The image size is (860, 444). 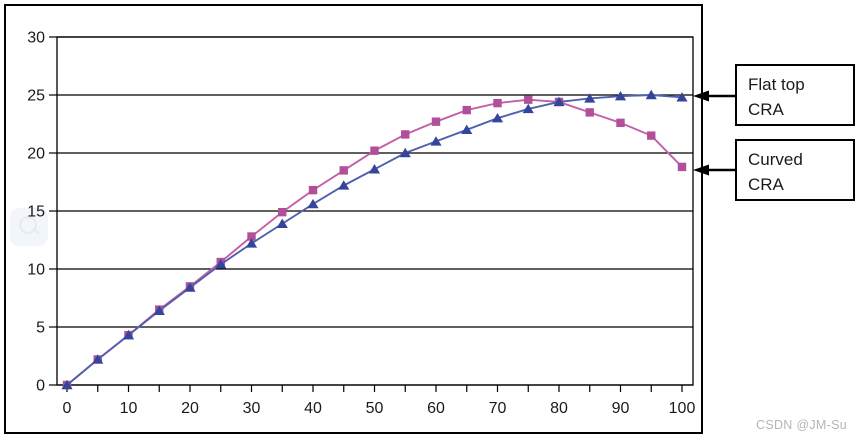 What do you see at coordinates (436, 408) in the screenshot?
I see `x-tick-label-60: 60` at bounding box center [436, 408].